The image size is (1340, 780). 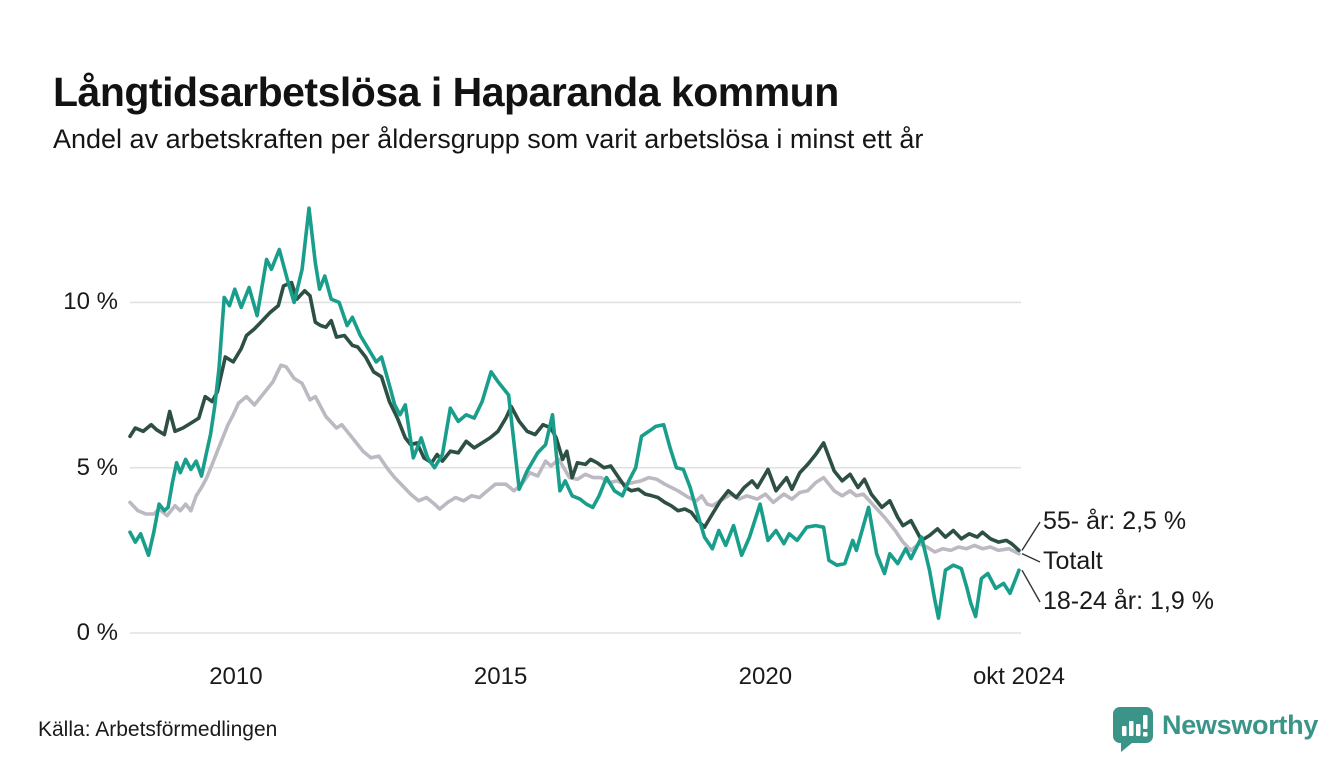 I want to click on newsworthy-logo: Newsworthy, so click(x=1215, y=731).